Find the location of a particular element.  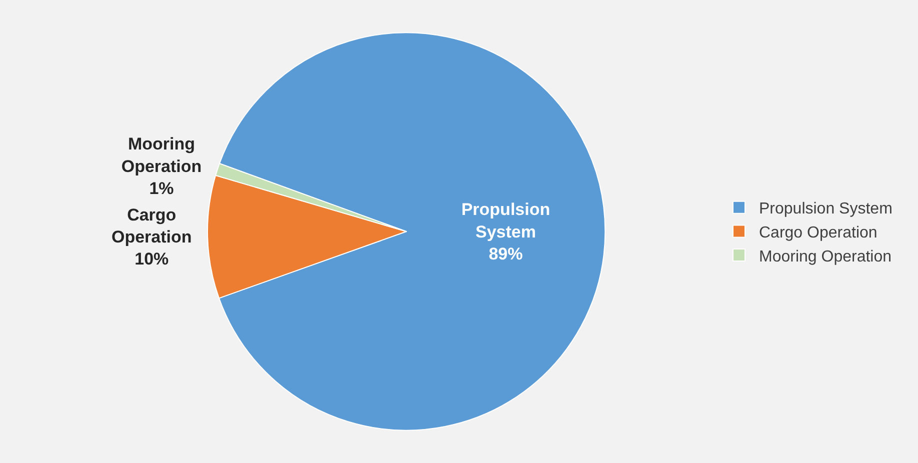

legend-label: Cargo Operation is located at coordinates (818, 233).